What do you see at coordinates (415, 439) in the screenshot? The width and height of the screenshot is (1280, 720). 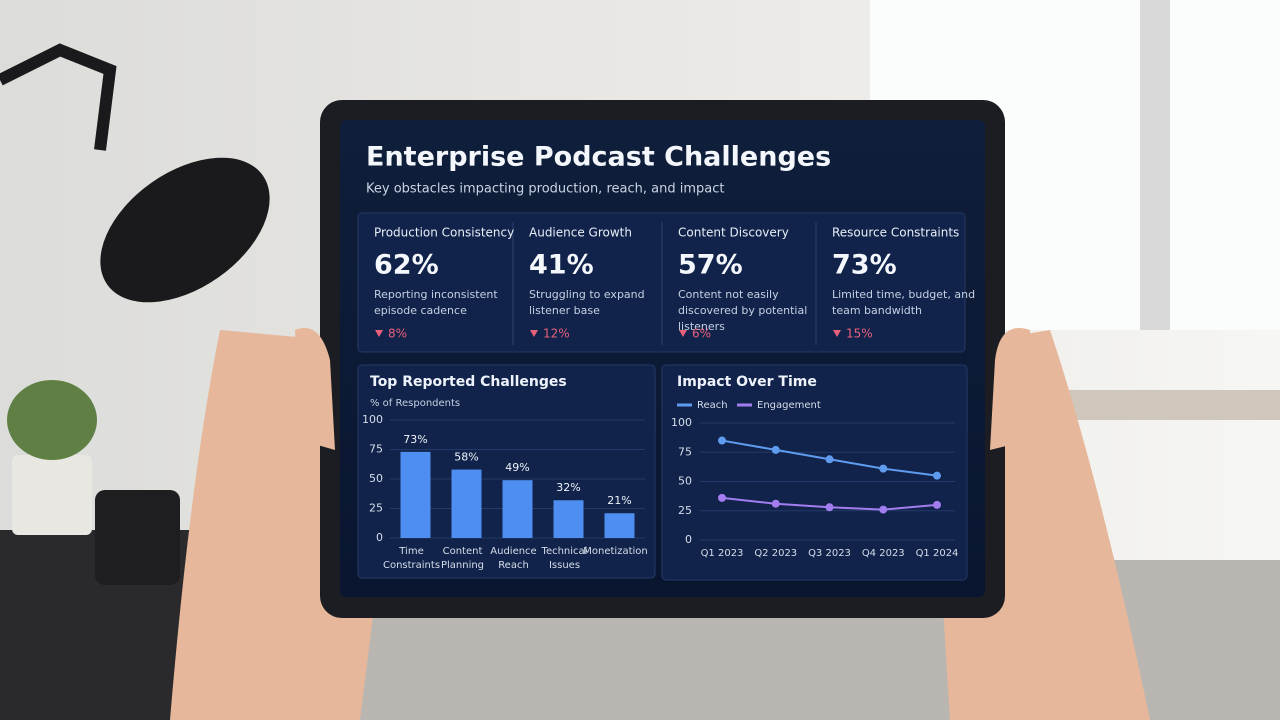 I see `value-label: 73%` at bounding box center [415, 439].